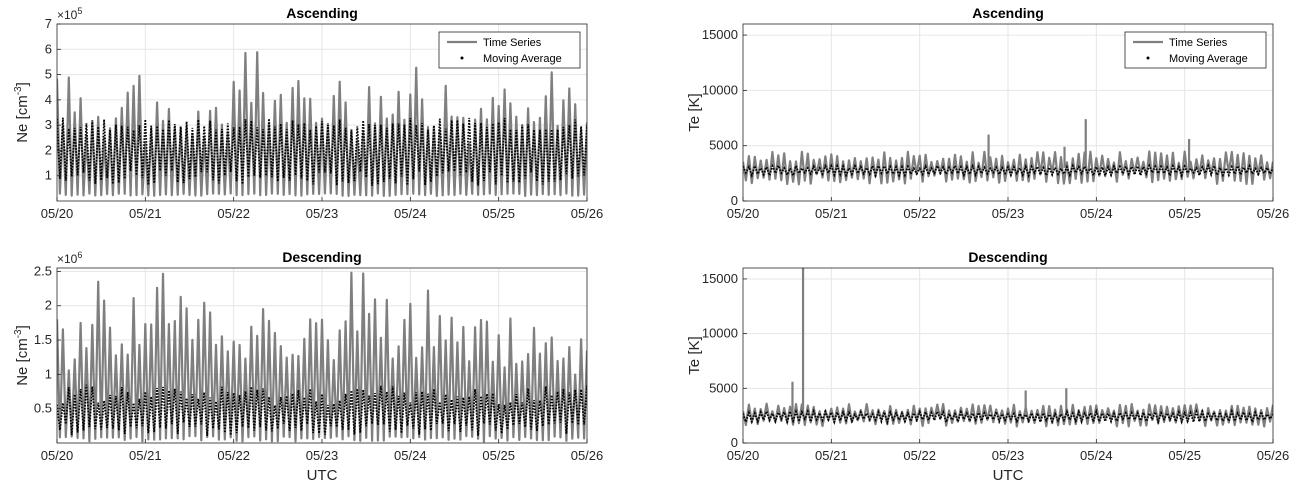 The height and width of the screenshot is (485, 1308). I want to click on y-tick-label: 2.5, so click(43, 270).